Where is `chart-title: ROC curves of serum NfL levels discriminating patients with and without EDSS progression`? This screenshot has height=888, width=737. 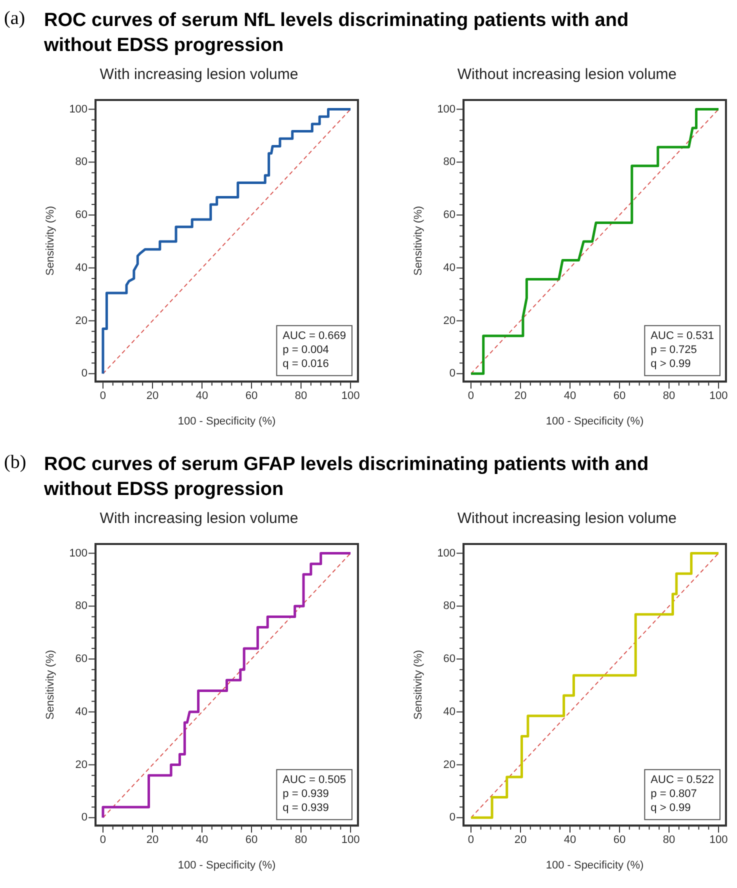
chart-title: ROC curves of serum NfL levels discriminating patients with and without EDSS progression is located at coordinates (337, 33).